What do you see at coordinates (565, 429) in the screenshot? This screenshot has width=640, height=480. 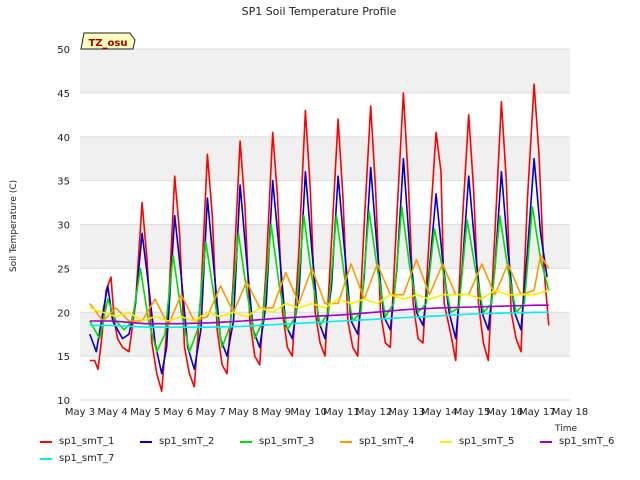 I see `x-axis-label: Time` at bounding box center [565, 429].